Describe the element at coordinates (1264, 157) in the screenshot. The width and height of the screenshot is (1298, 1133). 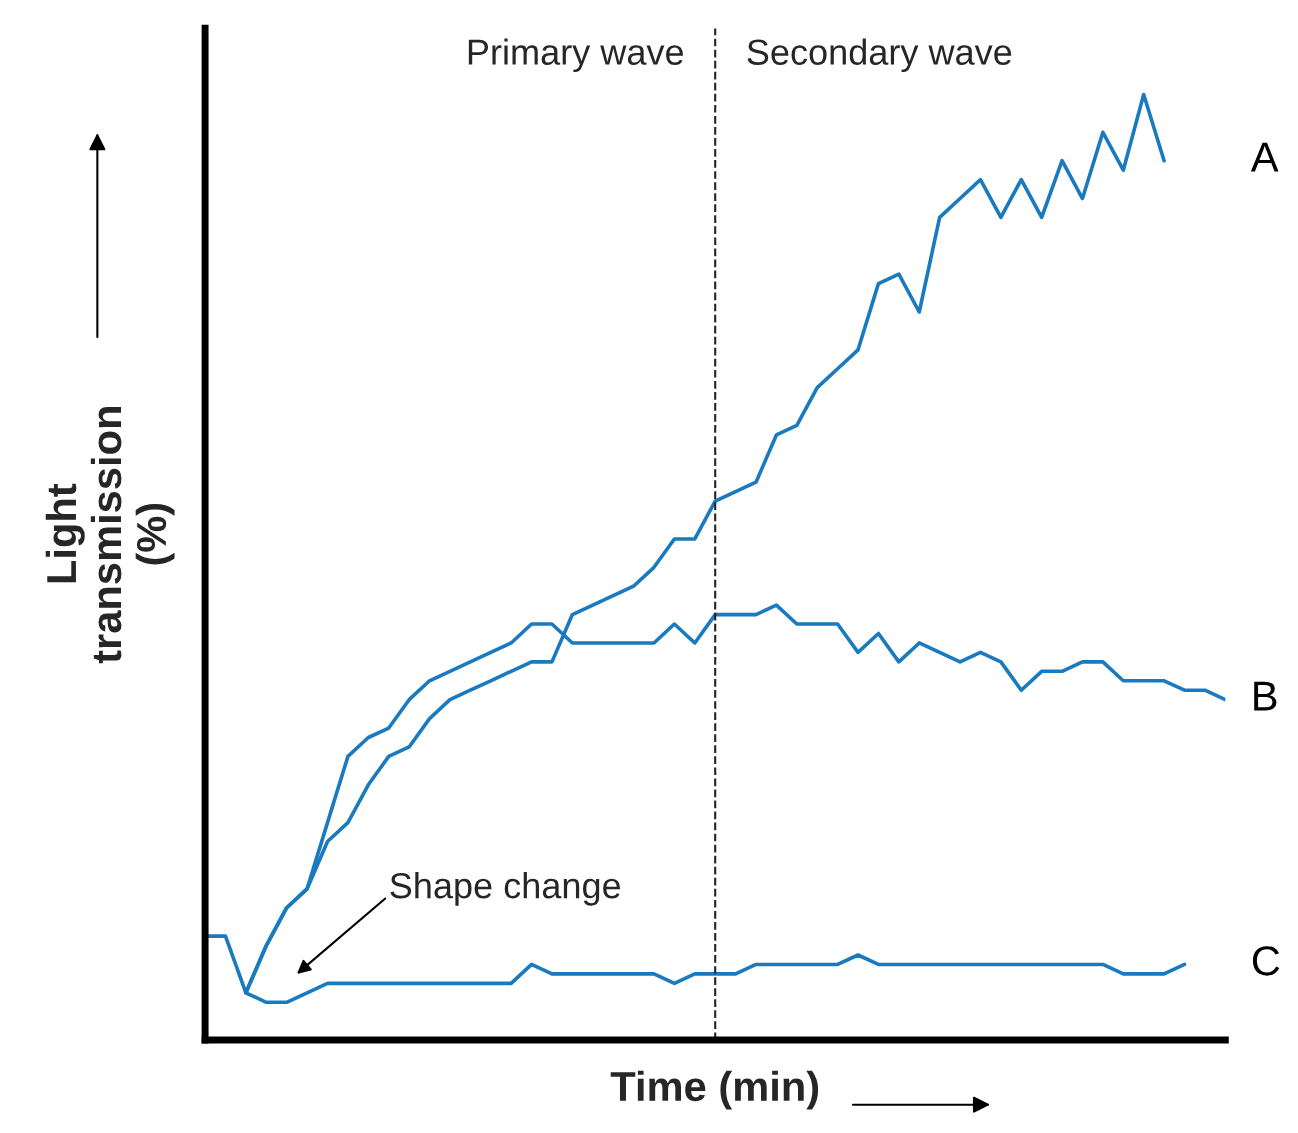
I see `text: A` at that location.